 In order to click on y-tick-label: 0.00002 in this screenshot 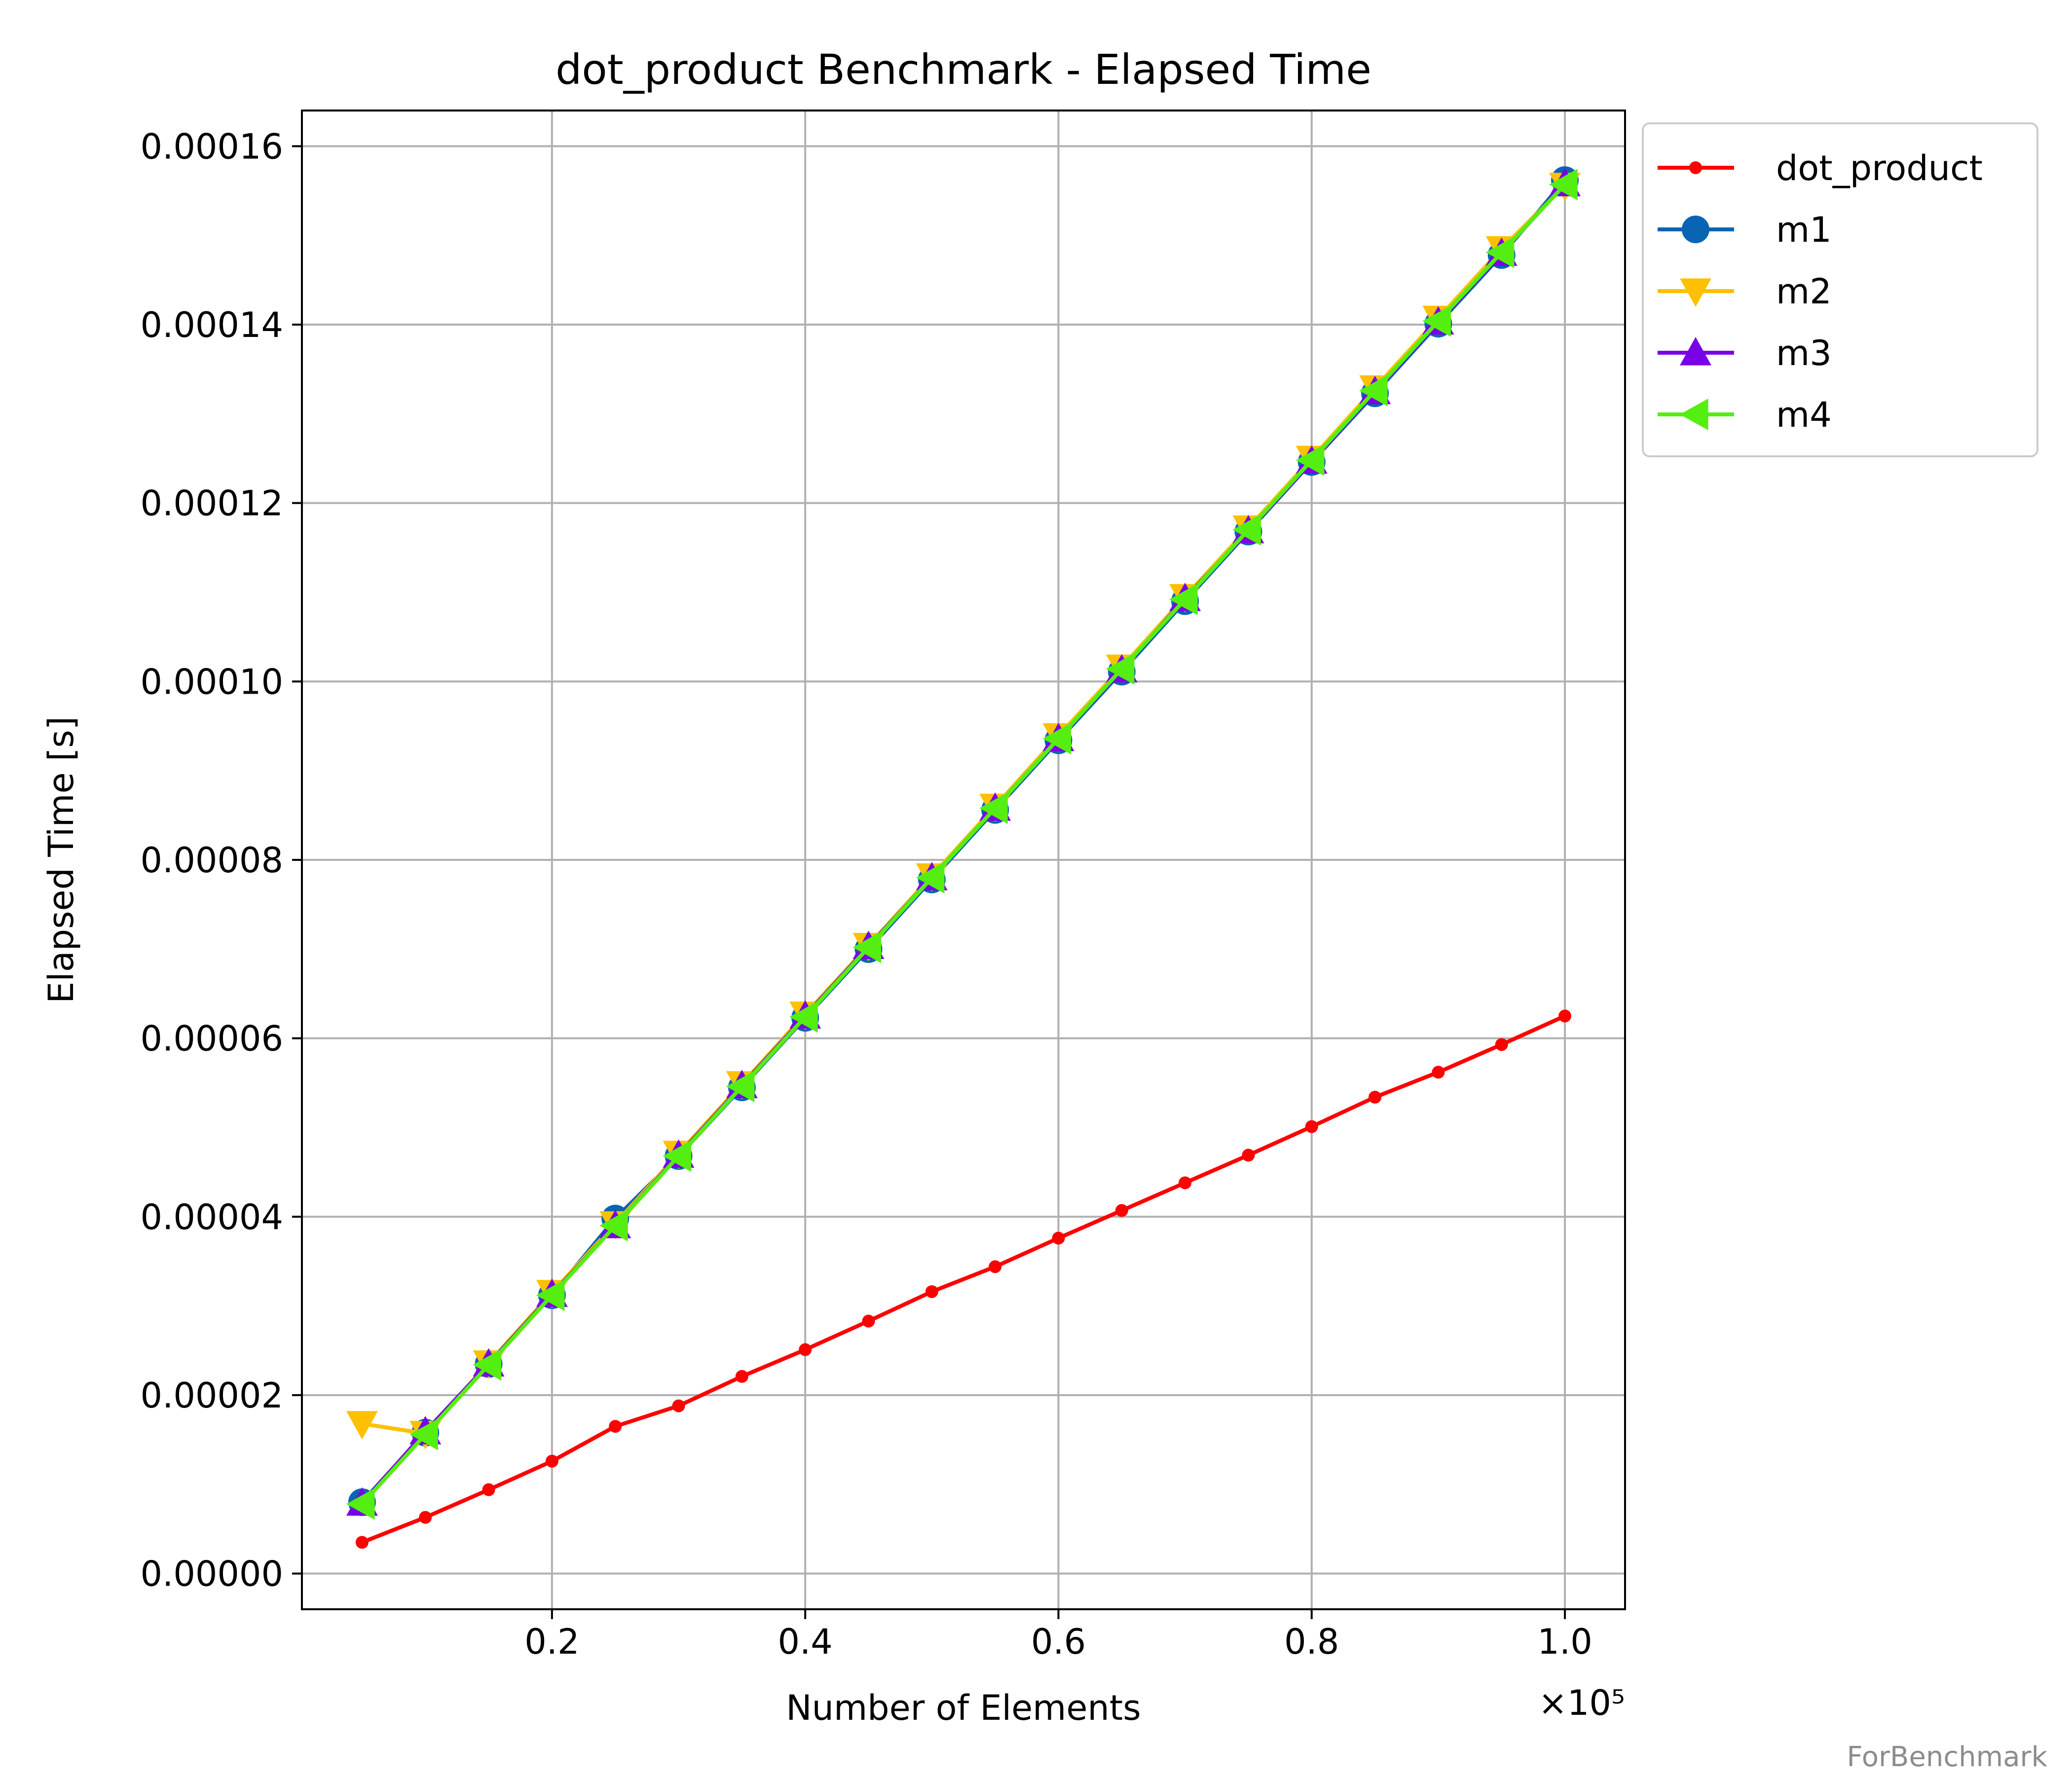, I will do `click(212, 1395)`.